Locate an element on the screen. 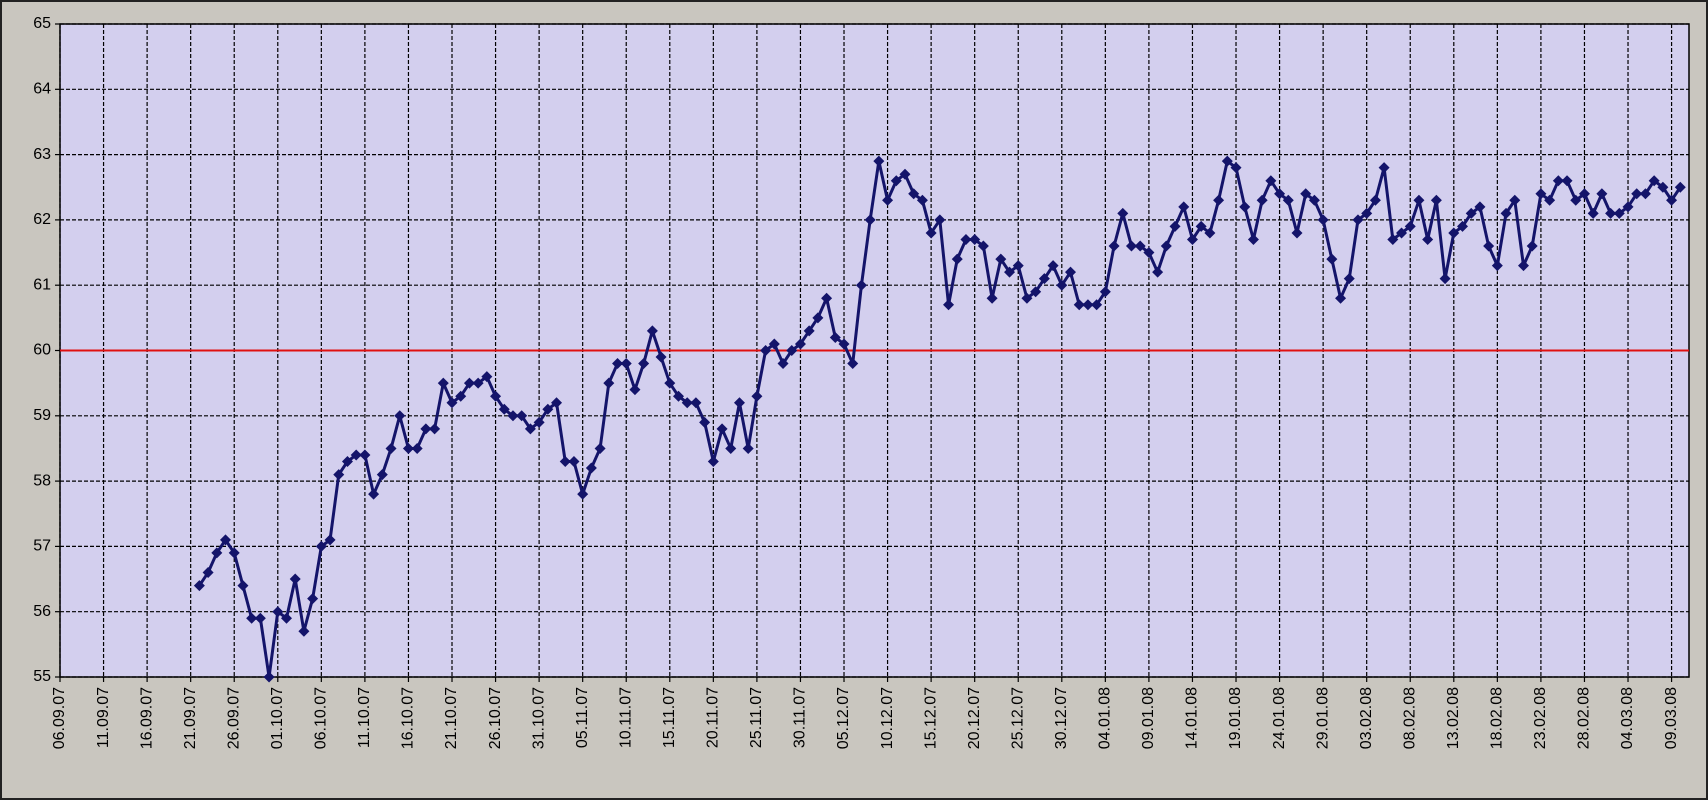 Image resolution: width=1708 pixels, height=800 pixels. x-tick-label: 05.12.07 is located at coordinates (843, 718).